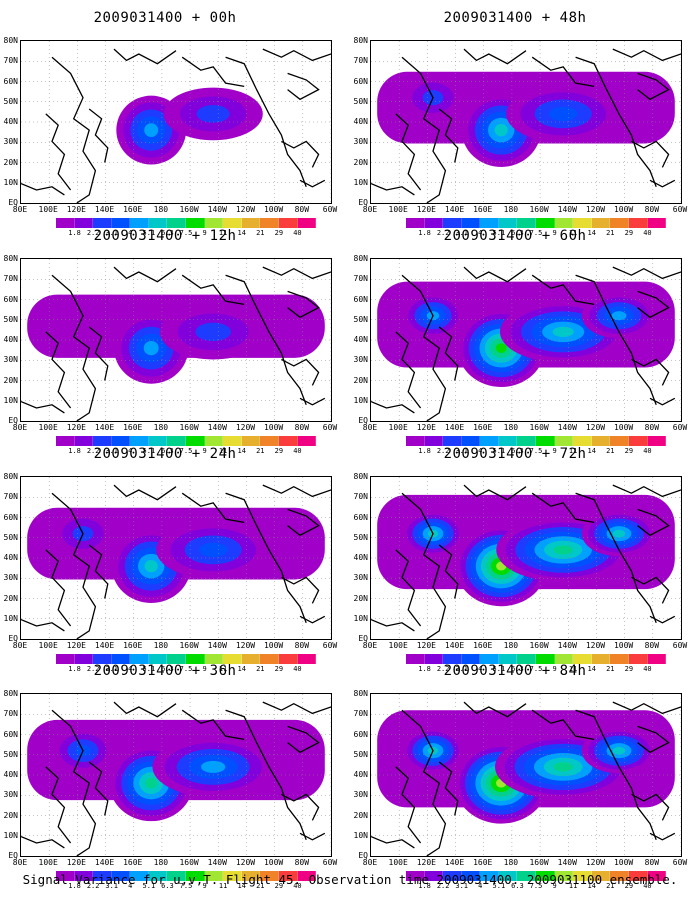 This screenshot has height=900, width=700. Describe the element at coordinates (454, 862) in the screenshot. I see `longitude-label: 140E` at that location.